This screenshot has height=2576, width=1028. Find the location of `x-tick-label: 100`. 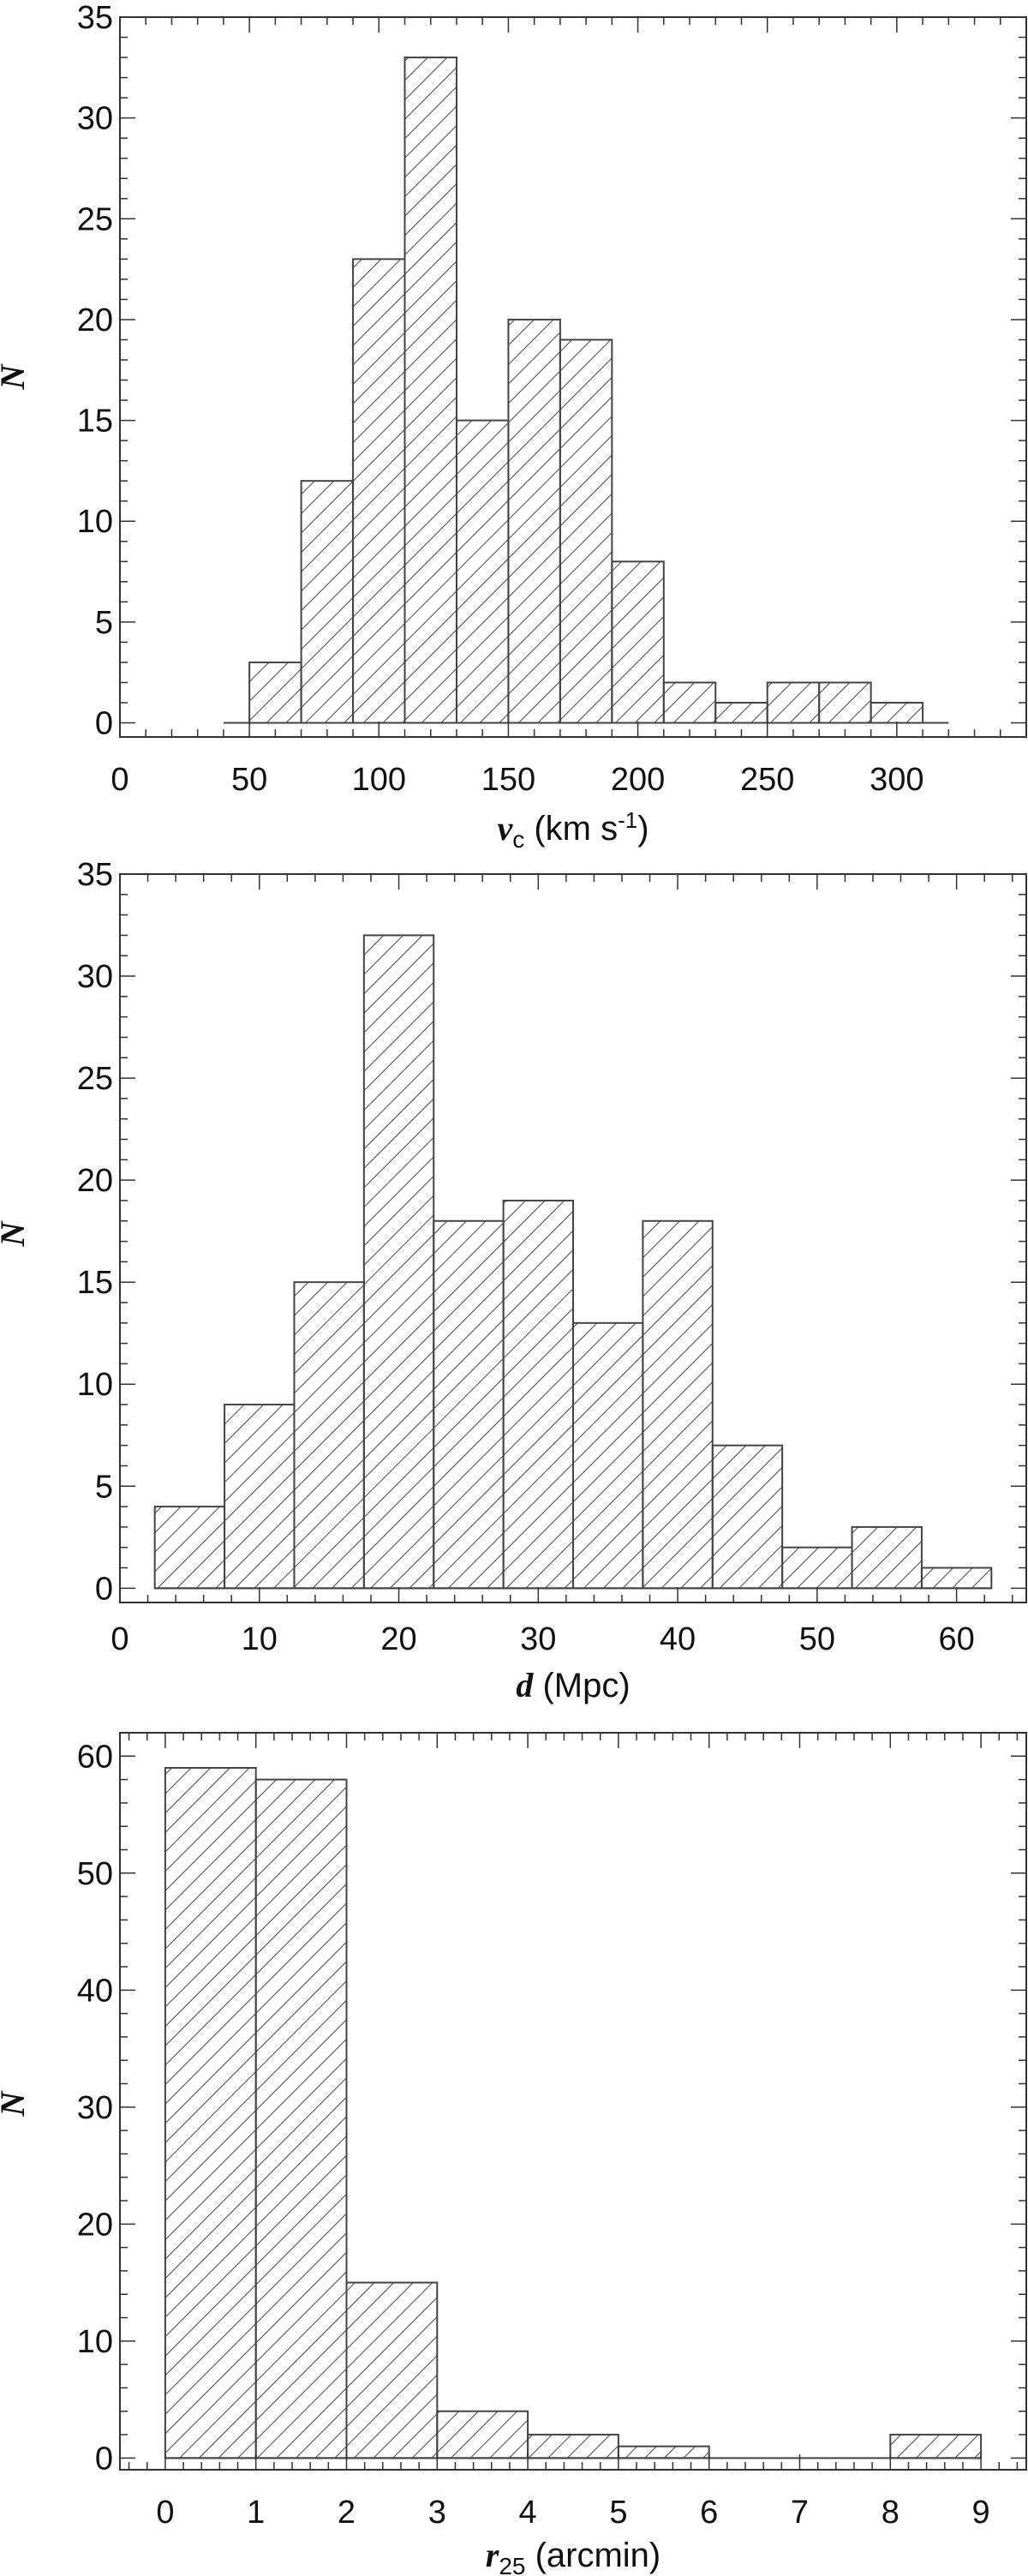

x-tick-label: 100 is located at coordinates (379, 780).